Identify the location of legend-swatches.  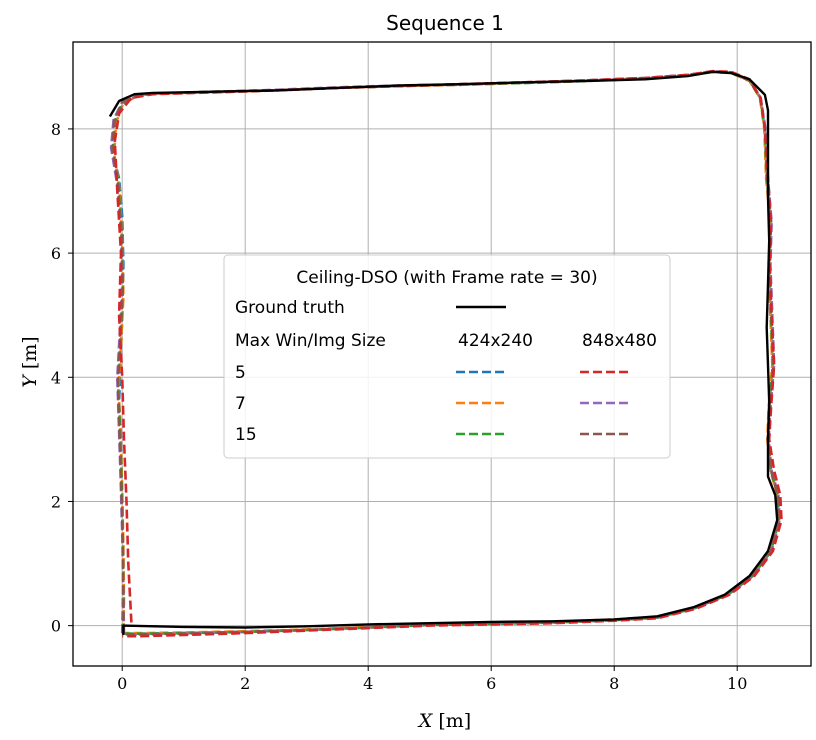
(543, 403).